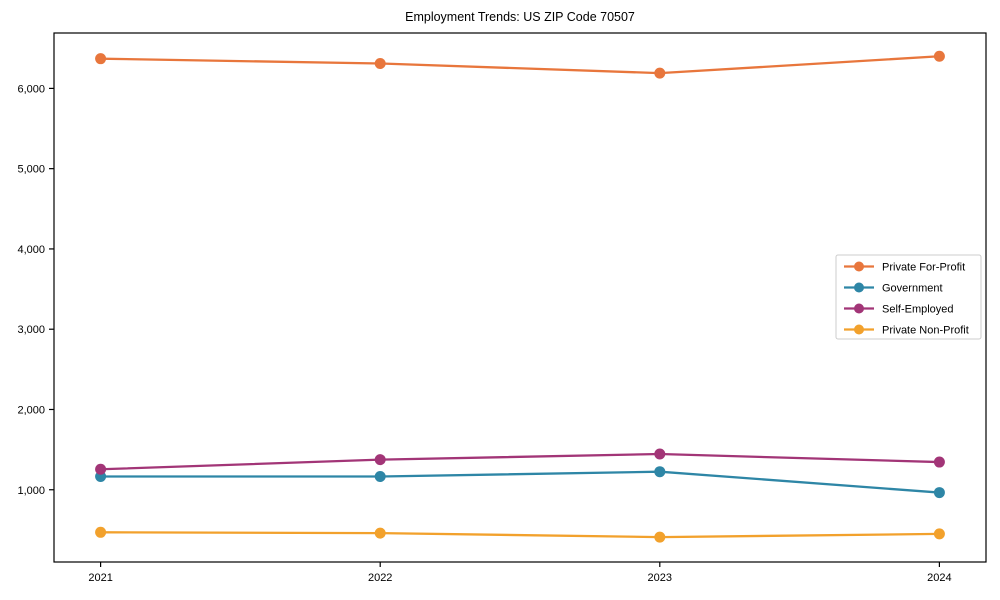 The width and height of the screenshot is (1000, 600). I want to click on series-point-private-for-profit-2021, so click(101, 59).